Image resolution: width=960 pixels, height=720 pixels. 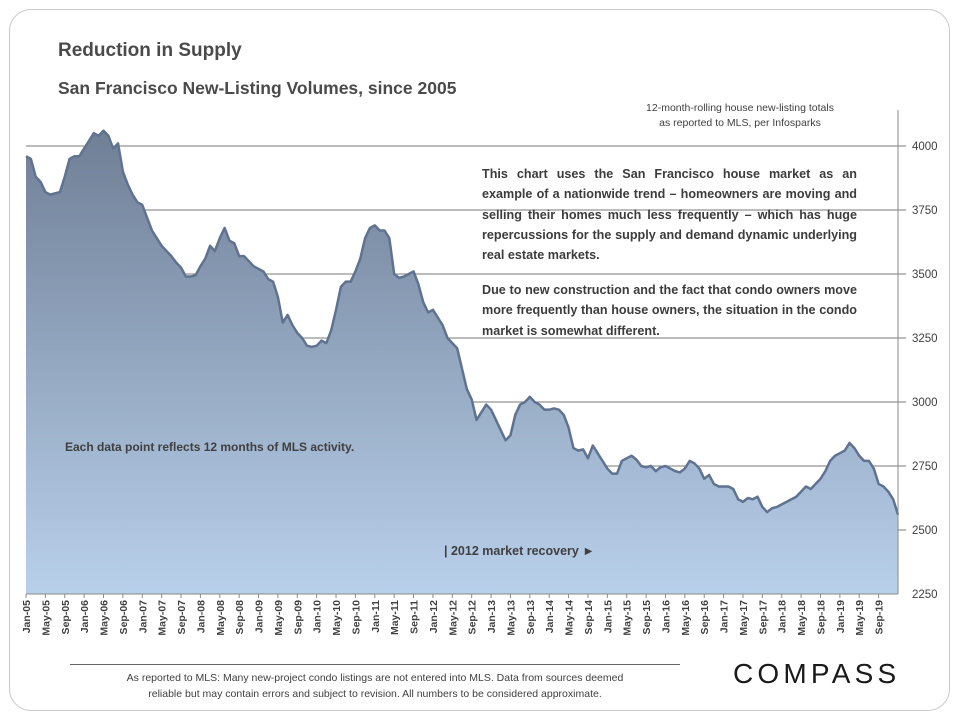 What do you see at coordinates (725, 616) in the screenshot?
I see `x-tick-label: Jan-17` at bounding box center [725, 616].